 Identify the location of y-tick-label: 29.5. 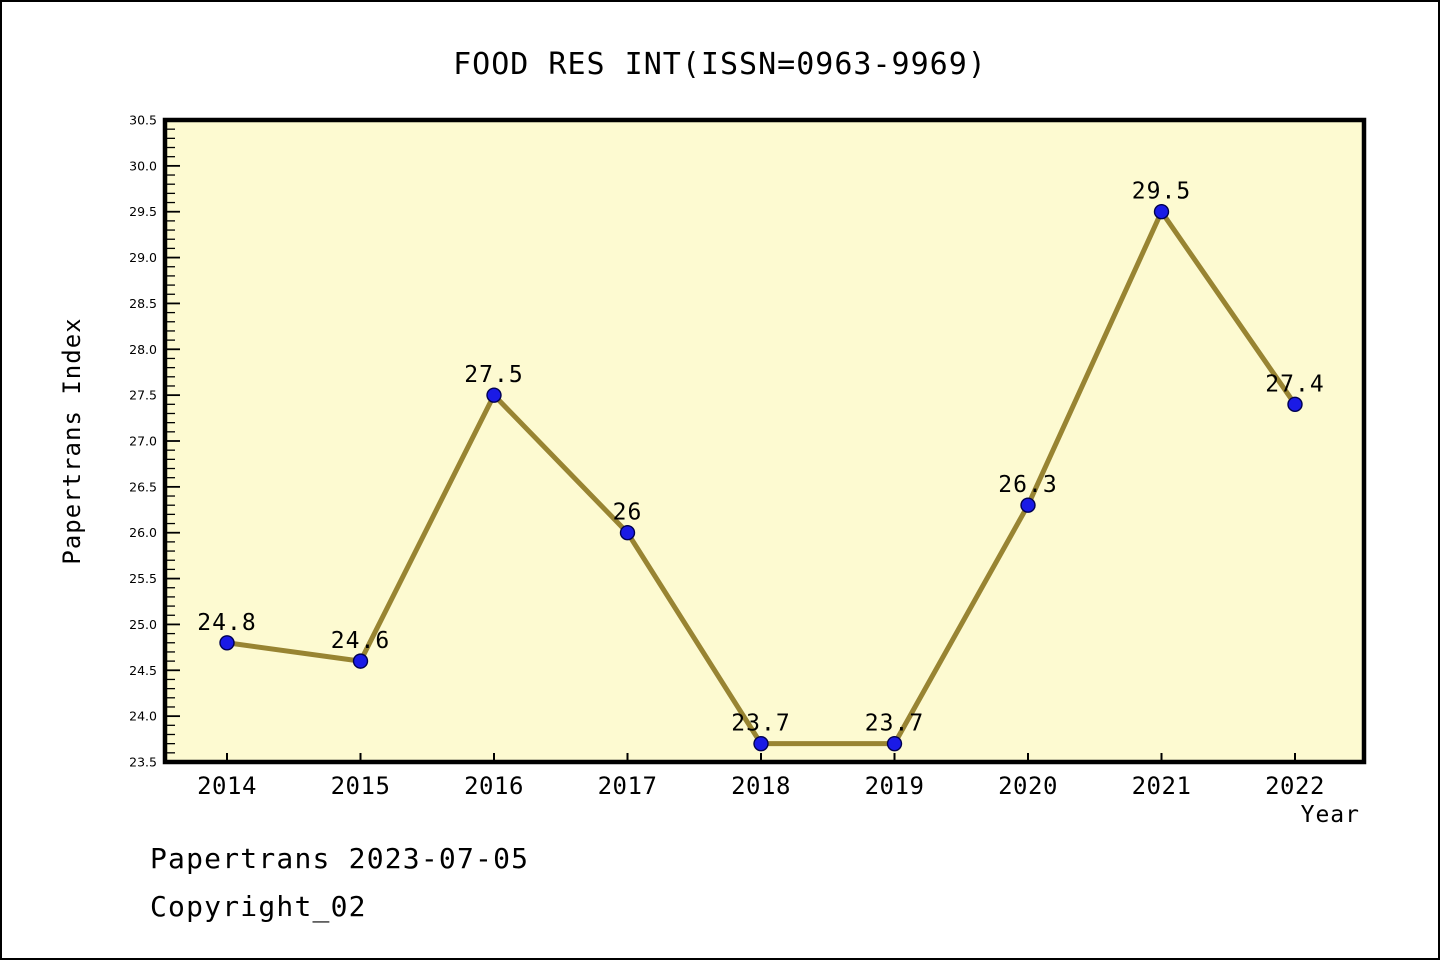
(143, 211).